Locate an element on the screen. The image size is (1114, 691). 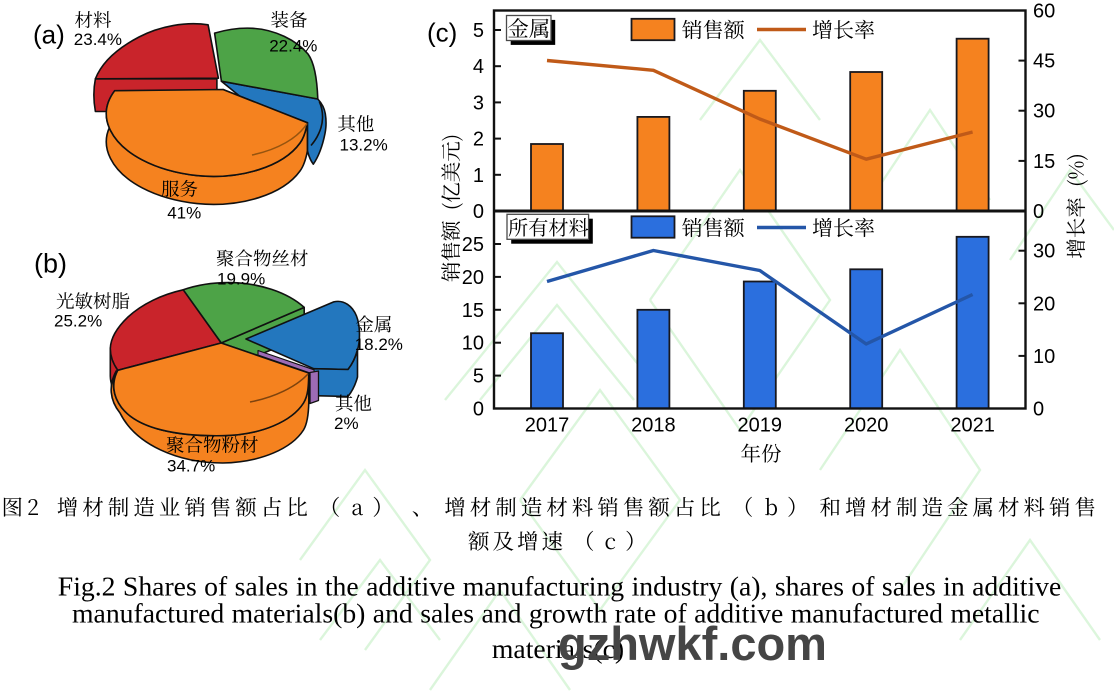
svg-text: 2% is located at coordinates (346, 423).